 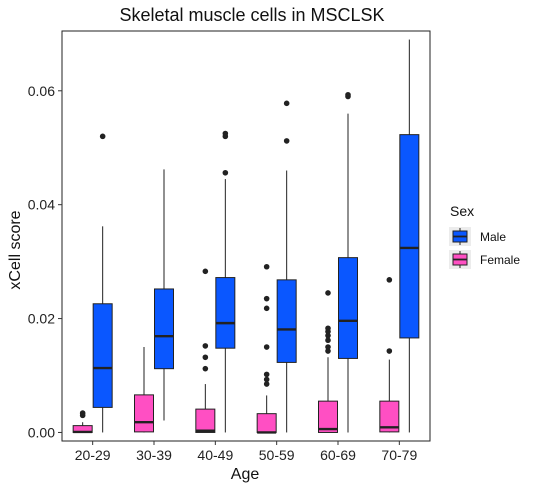 I want to click on x-tick-label: 50-59, so click(x=277, y=455).